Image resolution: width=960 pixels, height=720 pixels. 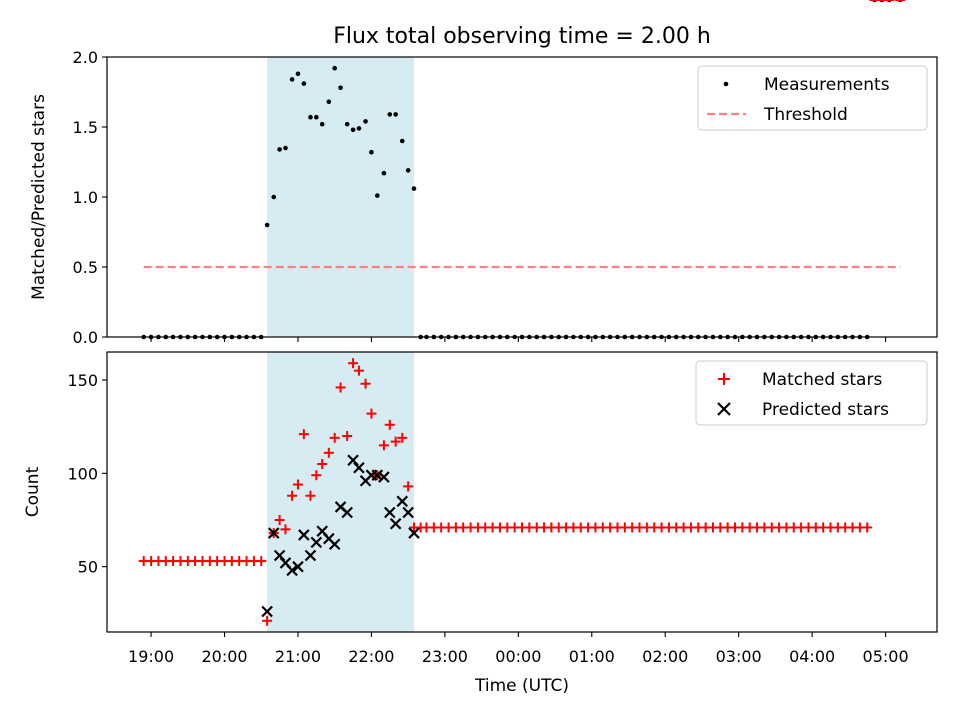 What do you see at coordinates (85, 267) in the screenshot?
I see `y-tick-label: 0.5` at bounding box center [85, 267].